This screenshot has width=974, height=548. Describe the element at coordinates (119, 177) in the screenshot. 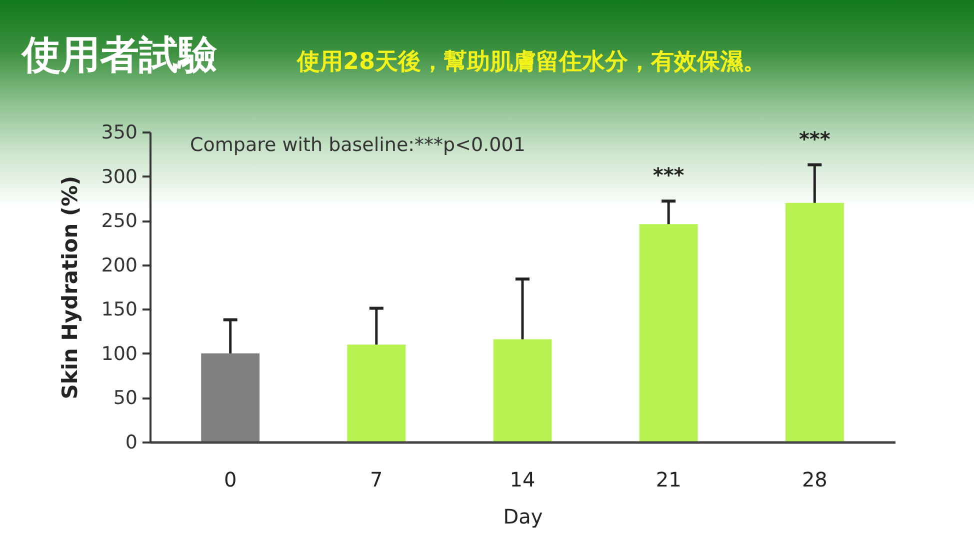

I see `y-tick-label: 300` at that location.